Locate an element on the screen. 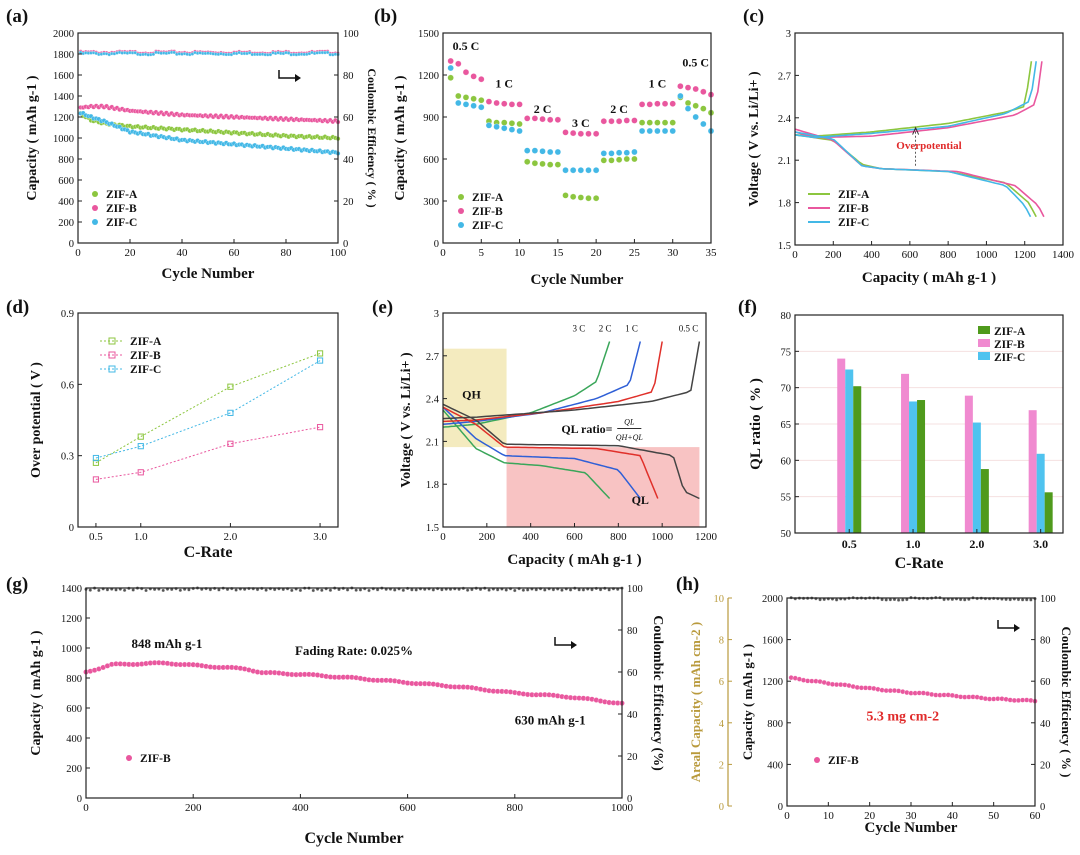 This screenshot has height=855, width=1080. bar-zif-a is located at coordinates (921, 466).